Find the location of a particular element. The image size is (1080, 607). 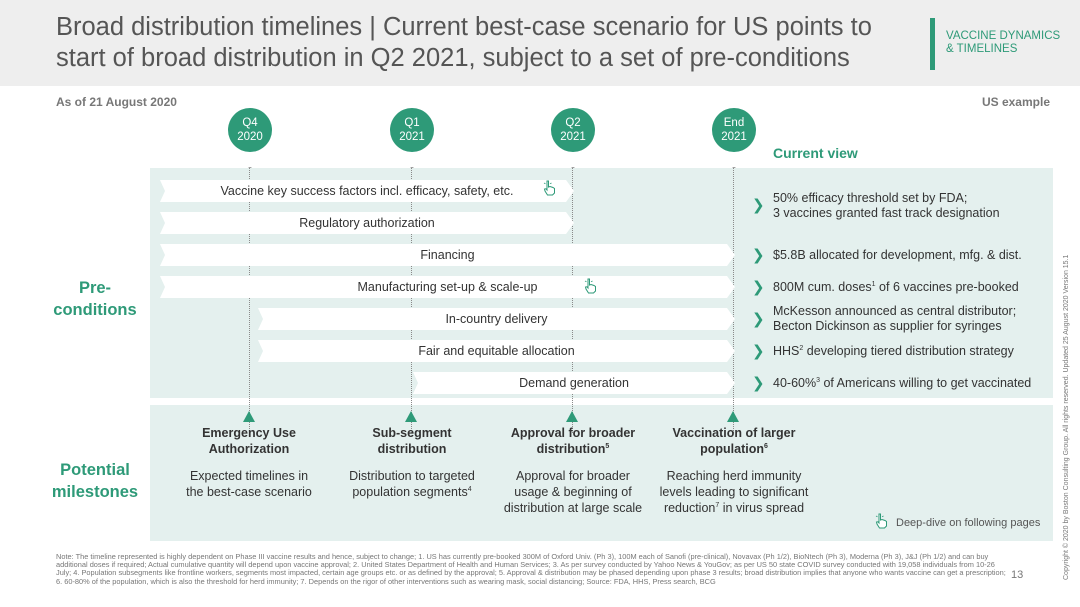

precondition-bar-financing: Financing is located at coordinates (447, 255).